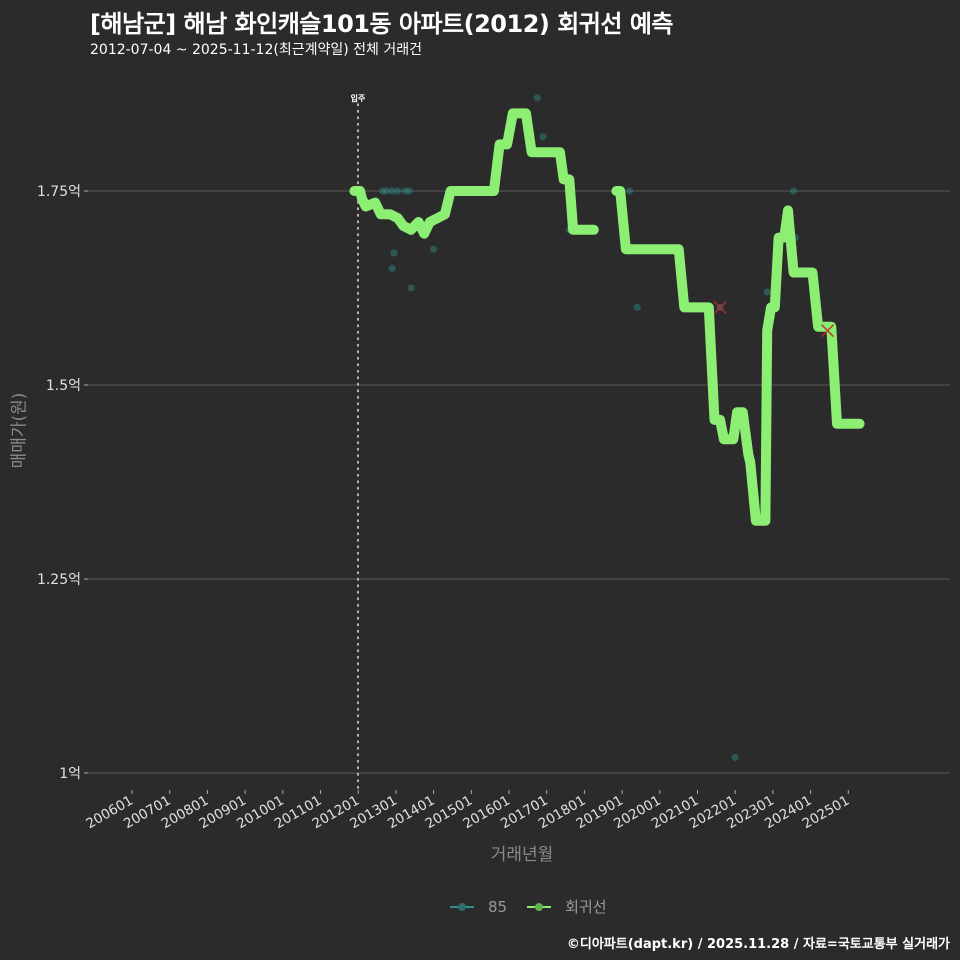 The height and width of the screenshot is (960, 960). Describe the element at coordinates (62, 483) in the screenshot. I see `y-axis-ticks: 1억 1.25억 1.5억 1.75억` at that location.